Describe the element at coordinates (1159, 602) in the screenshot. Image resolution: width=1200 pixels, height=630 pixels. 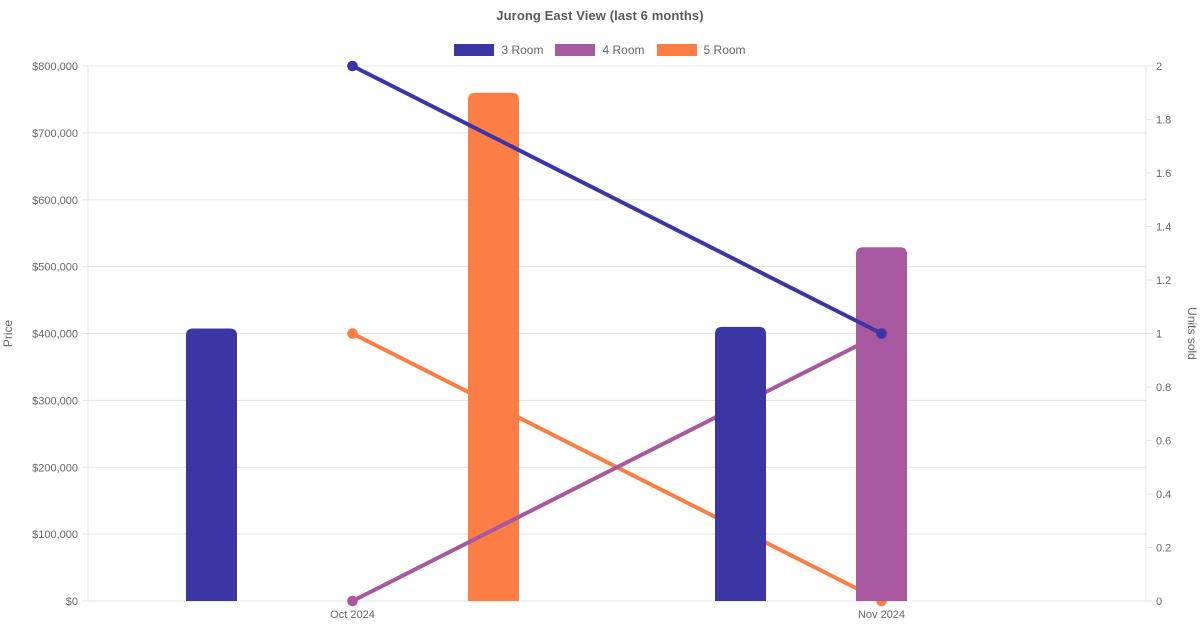
I see `right-axis-tick-label: 0` at that location.